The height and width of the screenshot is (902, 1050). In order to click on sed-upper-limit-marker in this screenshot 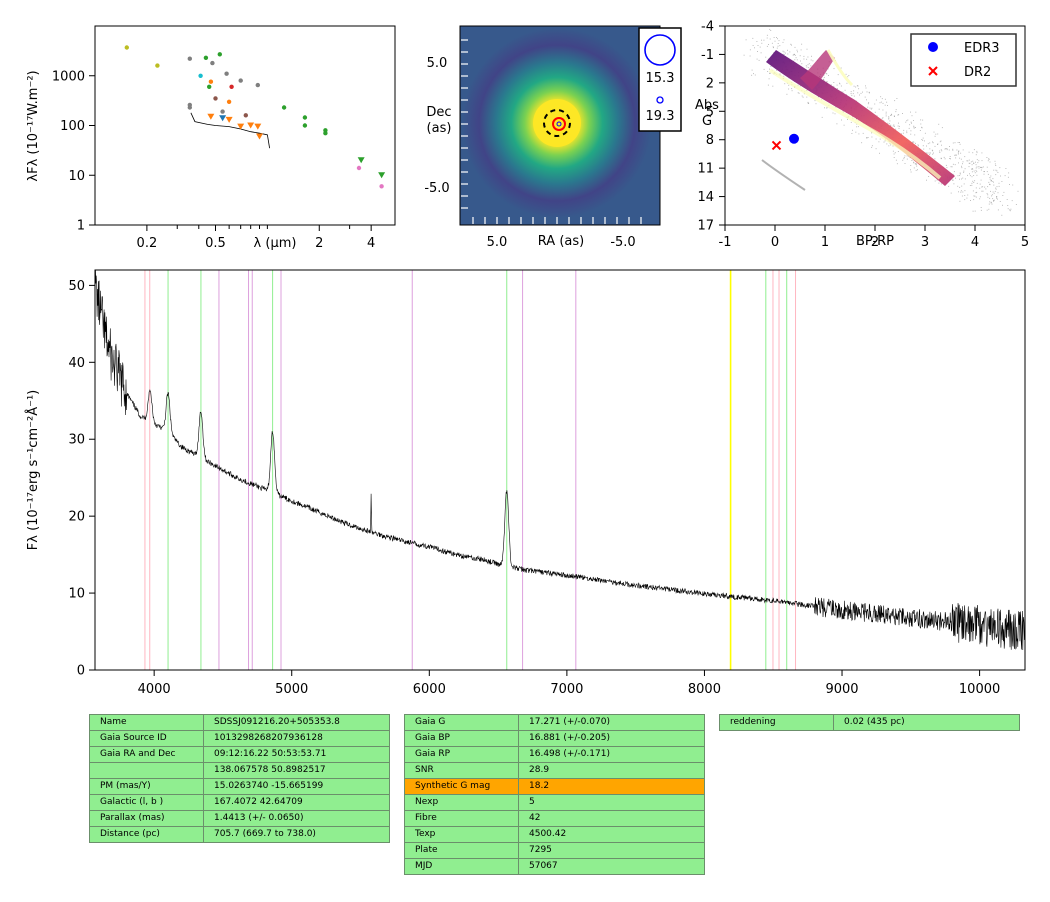, I will do `click(229, 119)`.